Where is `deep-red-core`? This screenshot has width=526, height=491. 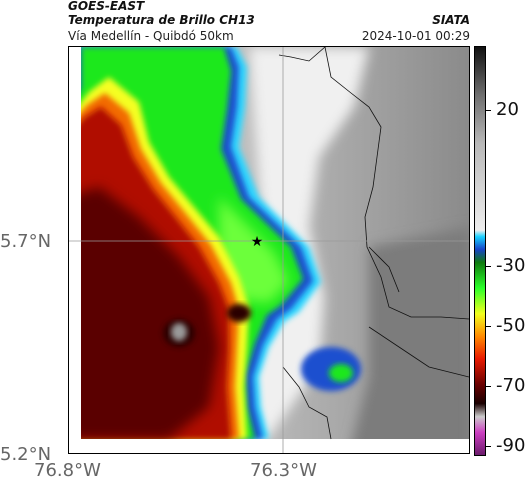
deep-red-core is located at coordinates (144, 313).